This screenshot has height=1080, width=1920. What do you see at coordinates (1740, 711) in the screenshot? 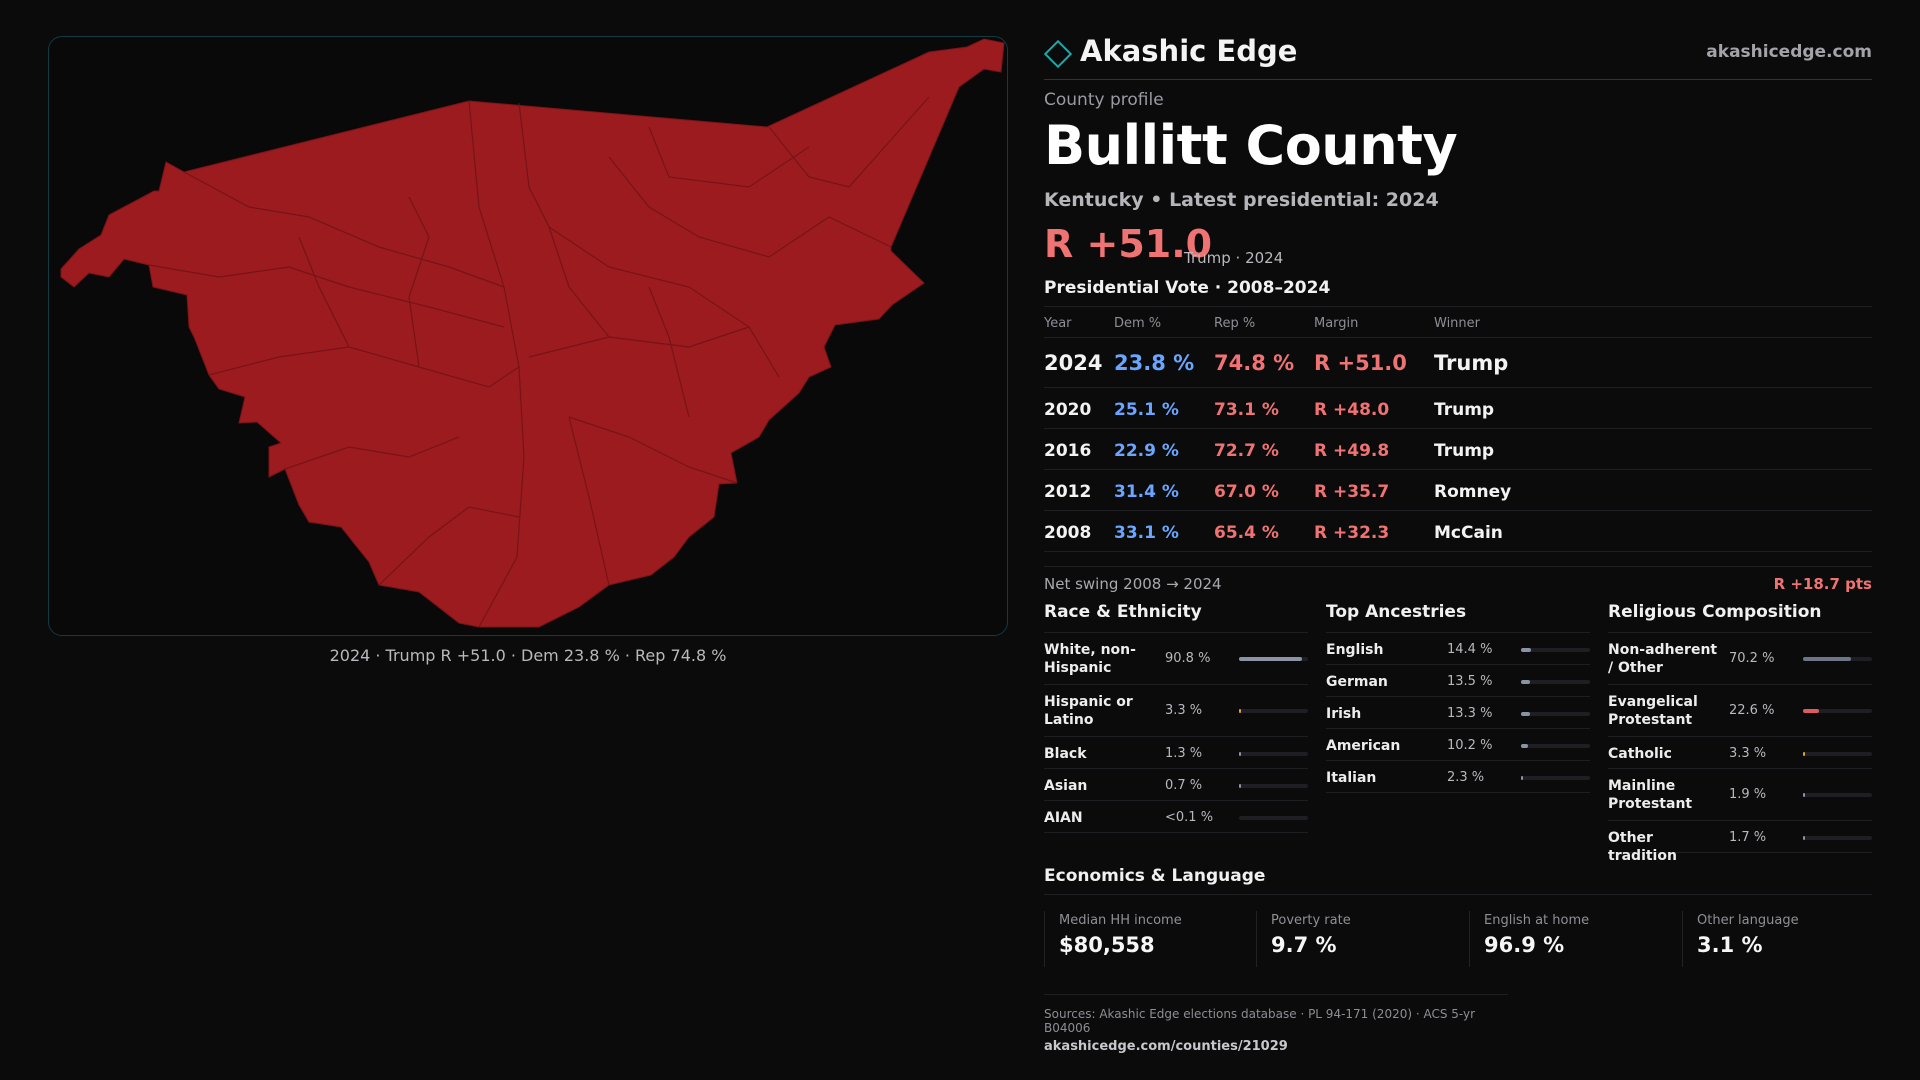
I see `list-item: Evangelical Protestant 22.6 %` at bounding box center [1740, 711].